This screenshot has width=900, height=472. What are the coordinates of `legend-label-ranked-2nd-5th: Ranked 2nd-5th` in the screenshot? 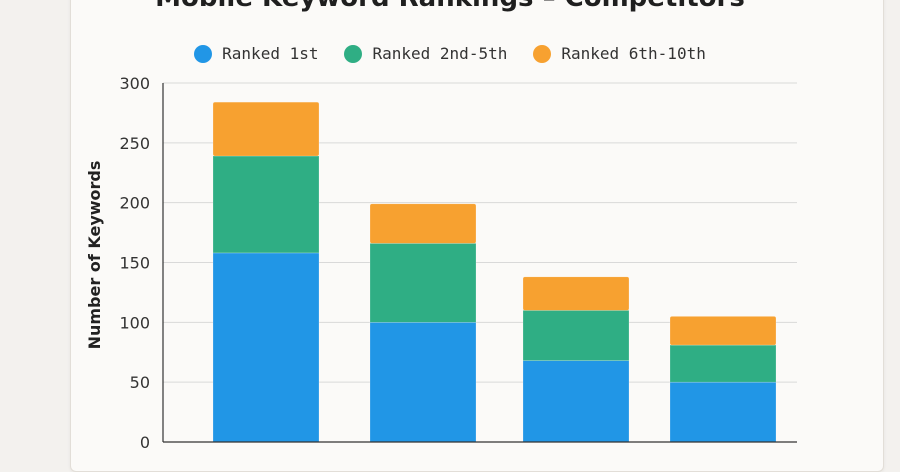 It's located at (440, 53).